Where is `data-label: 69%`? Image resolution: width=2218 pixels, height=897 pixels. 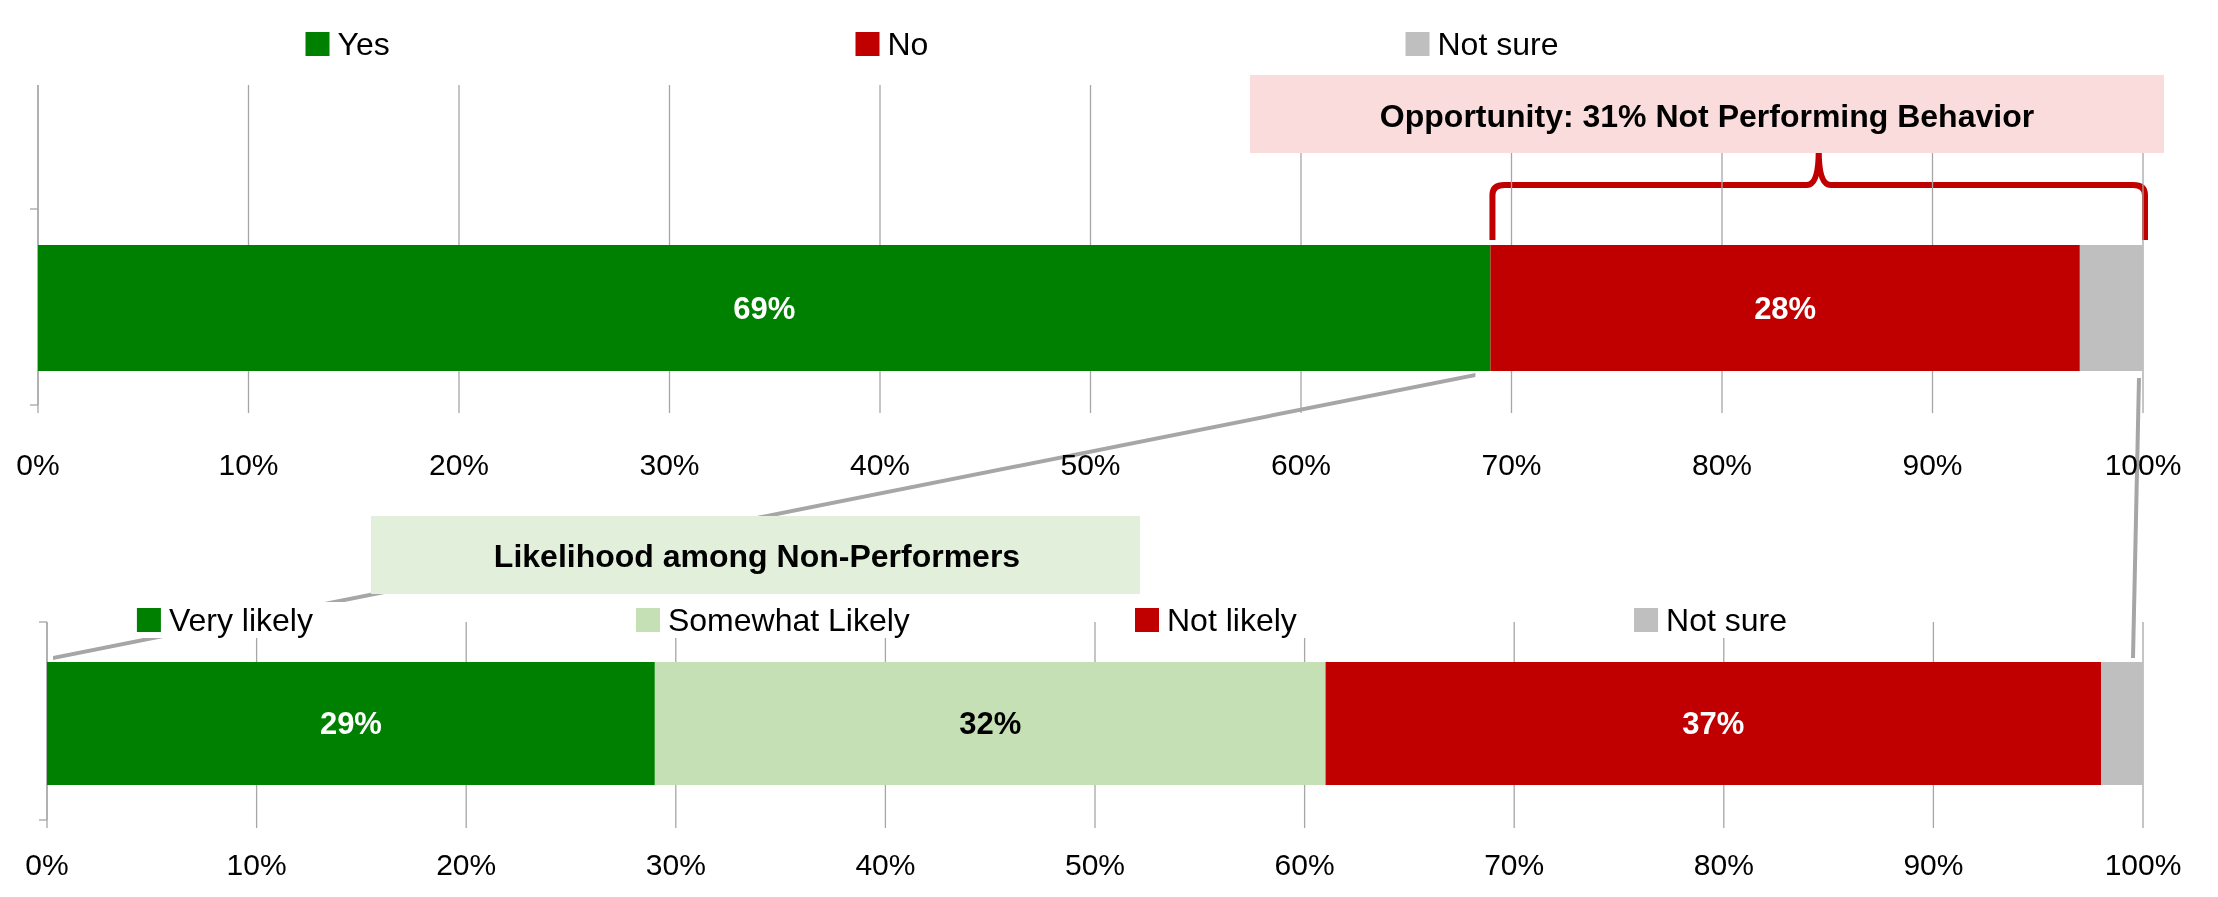 data-label: 69% is located at coordinates (764, 308).